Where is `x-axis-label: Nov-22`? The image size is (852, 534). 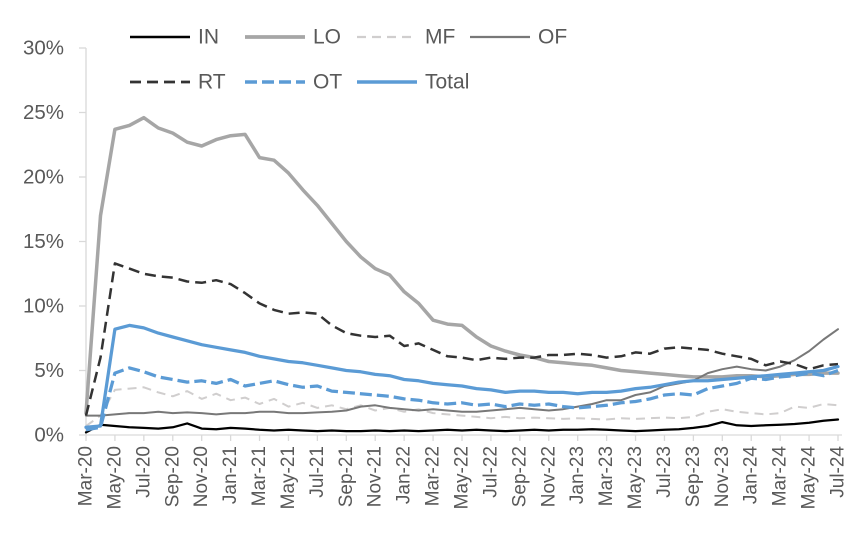 x-axis-label: Nov-22 is located at coordinates (548, 476).